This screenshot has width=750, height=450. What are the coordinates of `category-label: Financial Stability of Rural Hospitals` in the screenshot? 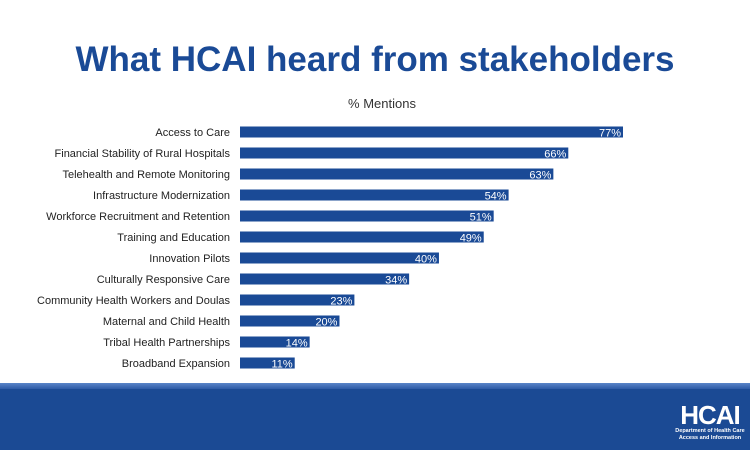 It's located at (143, 154).